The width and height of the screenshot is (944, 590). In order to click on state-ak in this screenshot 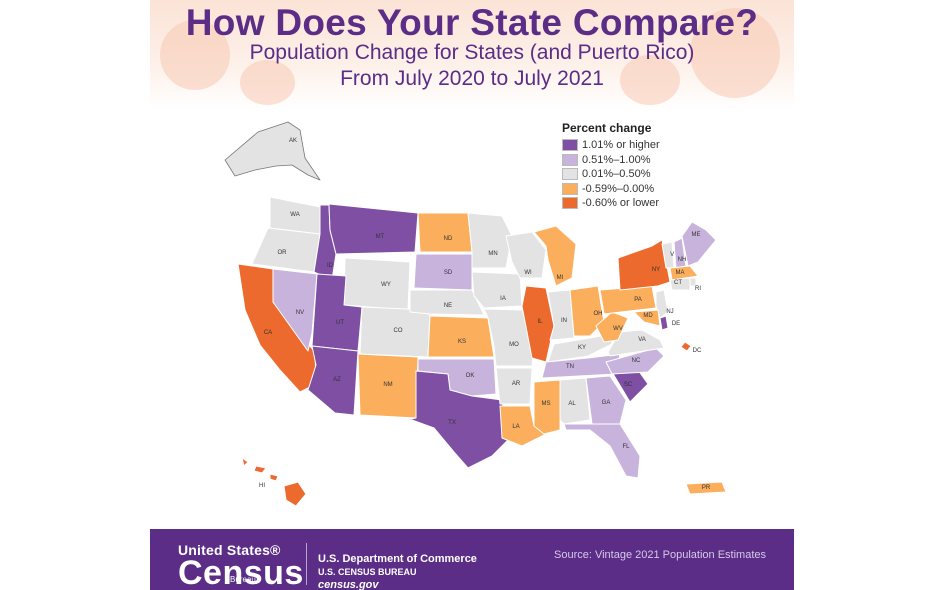, I will do `click(272, 151)`.